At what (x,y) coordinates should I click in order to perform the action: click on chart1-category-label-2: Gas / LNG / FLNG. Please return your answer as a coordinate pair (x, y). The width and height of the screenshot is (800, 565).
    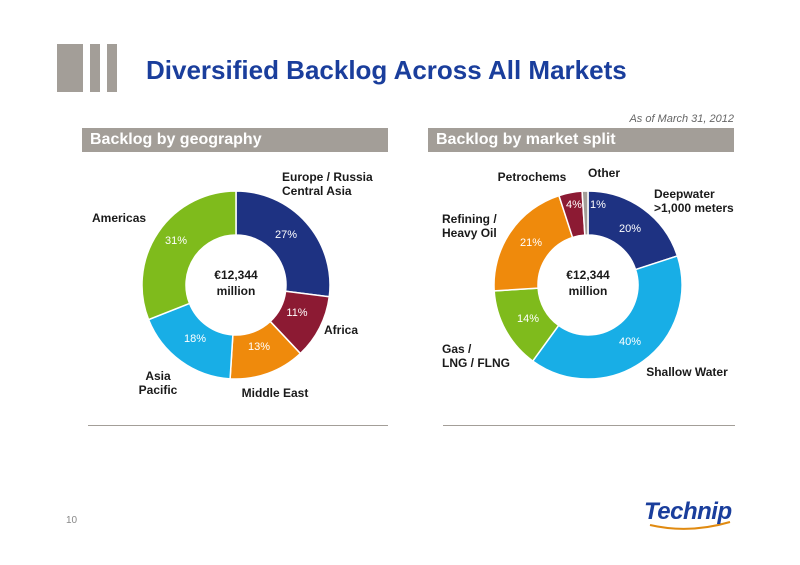
    Looking at the image, I should click on (476, 356).